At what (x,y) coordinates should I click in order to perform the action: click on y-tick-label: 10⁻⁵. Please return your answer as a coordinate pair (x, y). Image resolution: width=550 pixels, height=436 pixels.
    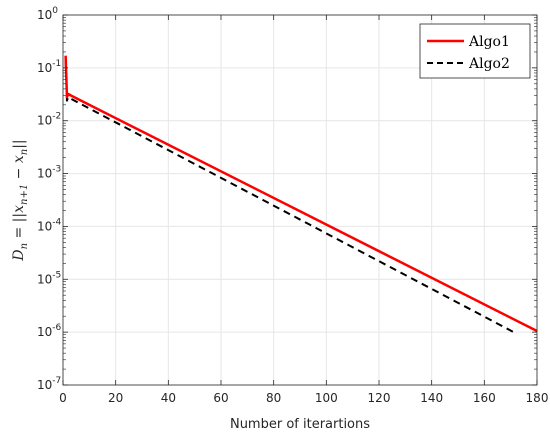
    Looking at the image, I should click on (49, 278).